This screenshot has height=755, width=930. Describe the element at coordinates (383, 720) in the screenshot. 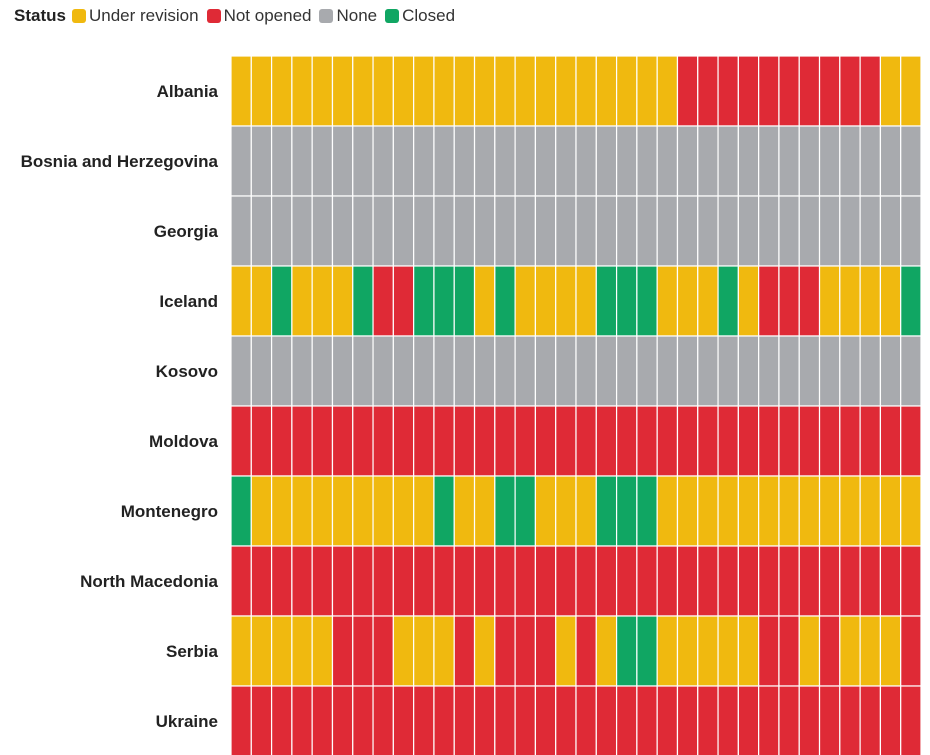

I see `cell-ukraine-8-not-opened` at that location.